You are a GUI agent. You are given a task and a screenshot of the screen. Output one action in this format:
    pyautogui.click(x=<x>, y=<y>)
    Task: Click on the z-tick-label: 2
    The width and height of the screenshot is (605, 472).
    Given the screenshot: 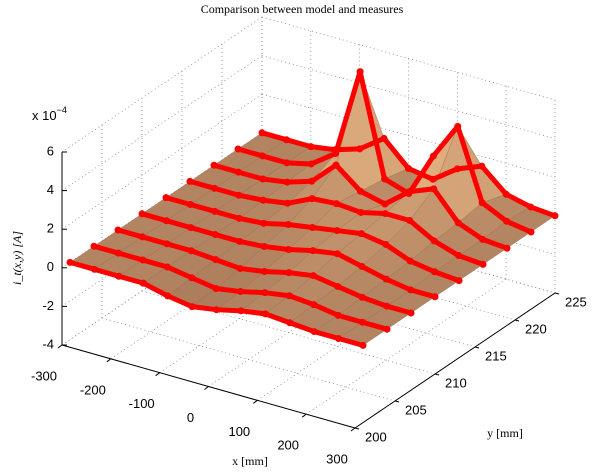 What is the action you would take?
    pyautogui.click(x=50, y=228)
    